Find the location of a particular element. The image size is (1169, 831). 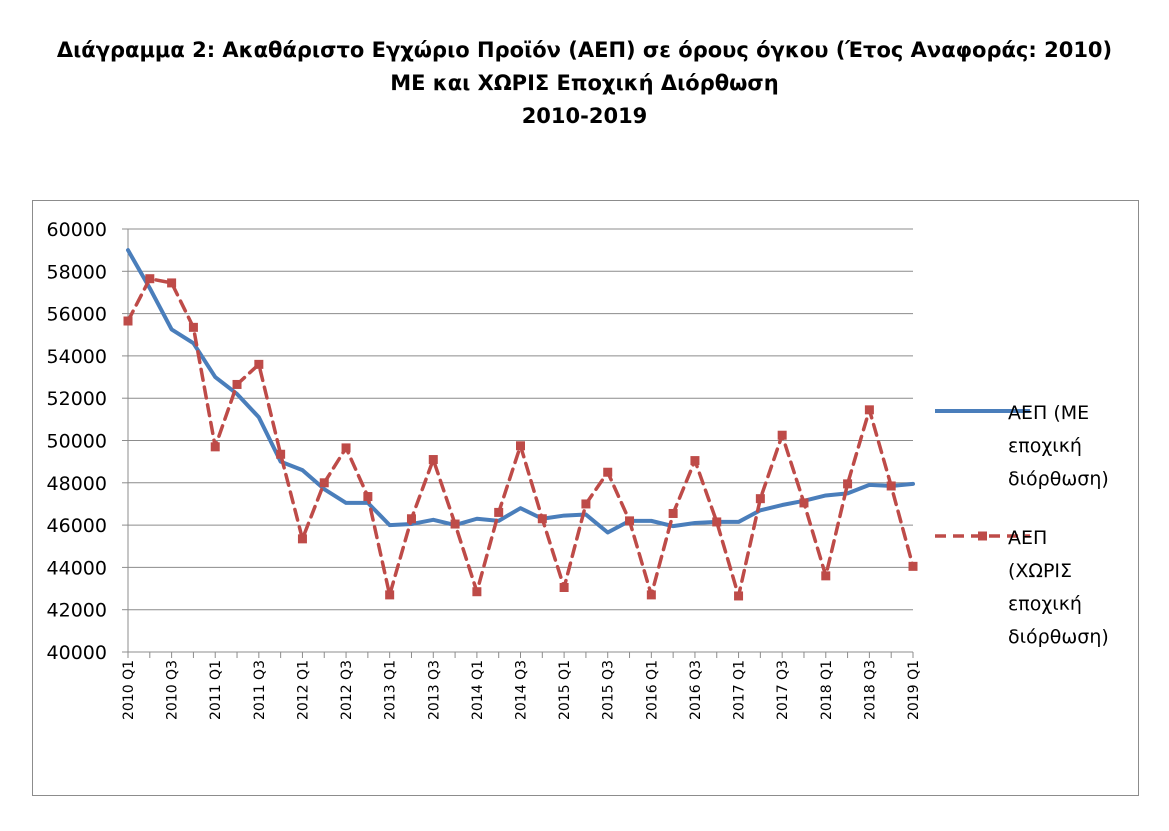

y-tick-label: 60000 is located at coordinates (77, 230).